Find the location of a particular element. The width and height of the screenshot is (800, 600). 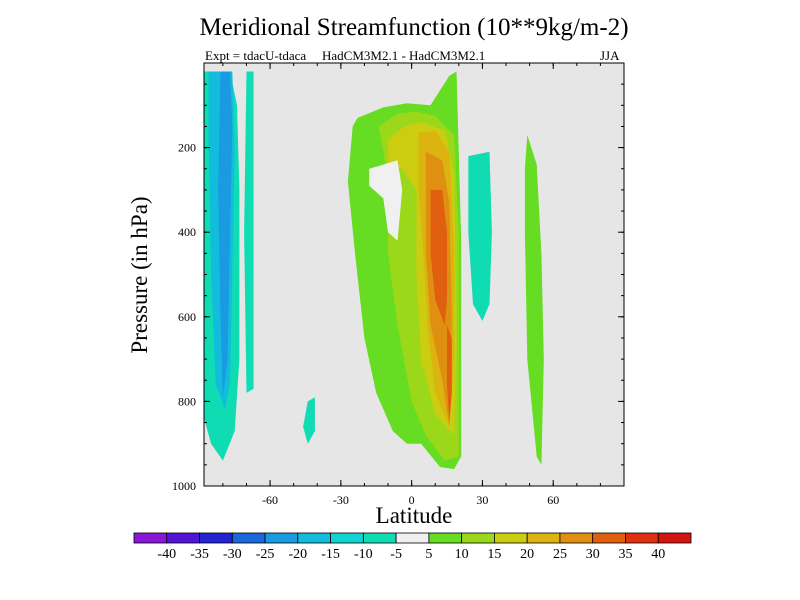

model-label: HadCM3M2.1 - HadCM3M2.1 is located at coordinates (404, 55).